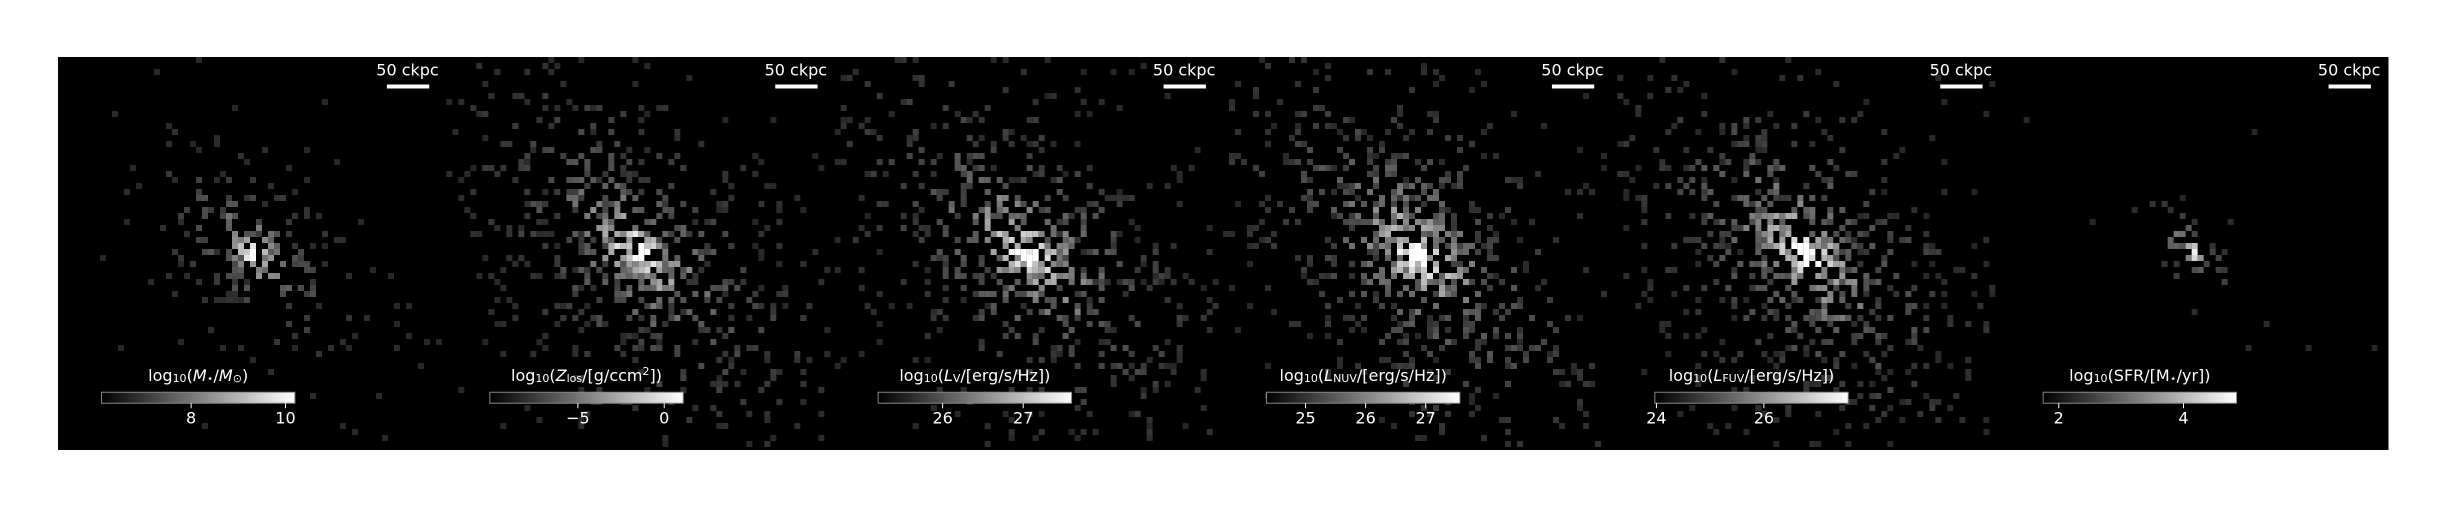  What do you see at coordinates (1789, 375) in the screenshot?
I see `colorbar-label-part: /[erg/s/Hz])` at bounding box center [1789, 375].